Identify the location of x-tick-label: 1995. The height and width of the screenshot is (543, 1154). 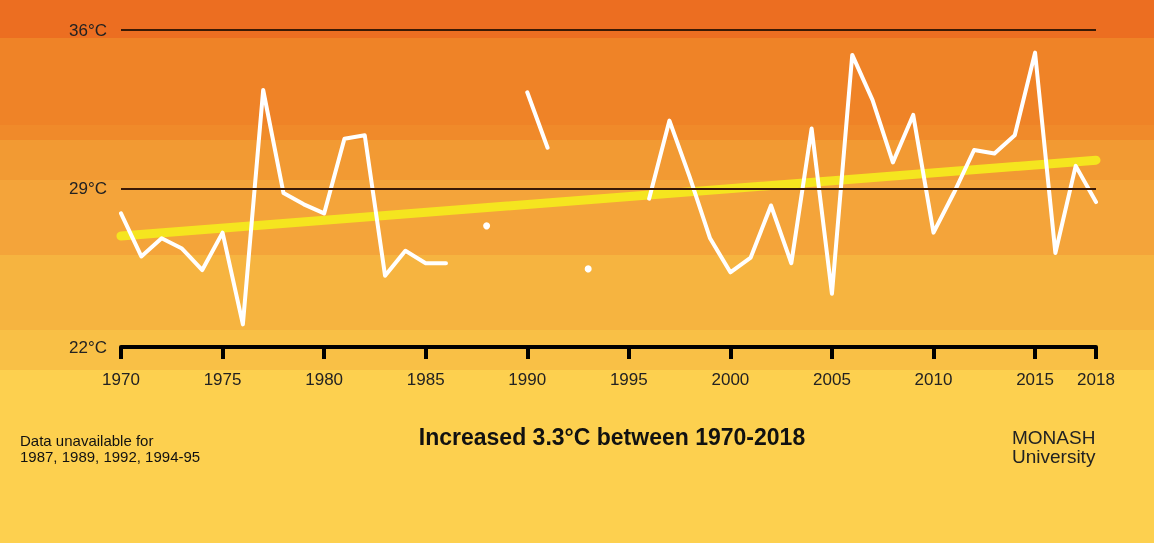
(628, 379).